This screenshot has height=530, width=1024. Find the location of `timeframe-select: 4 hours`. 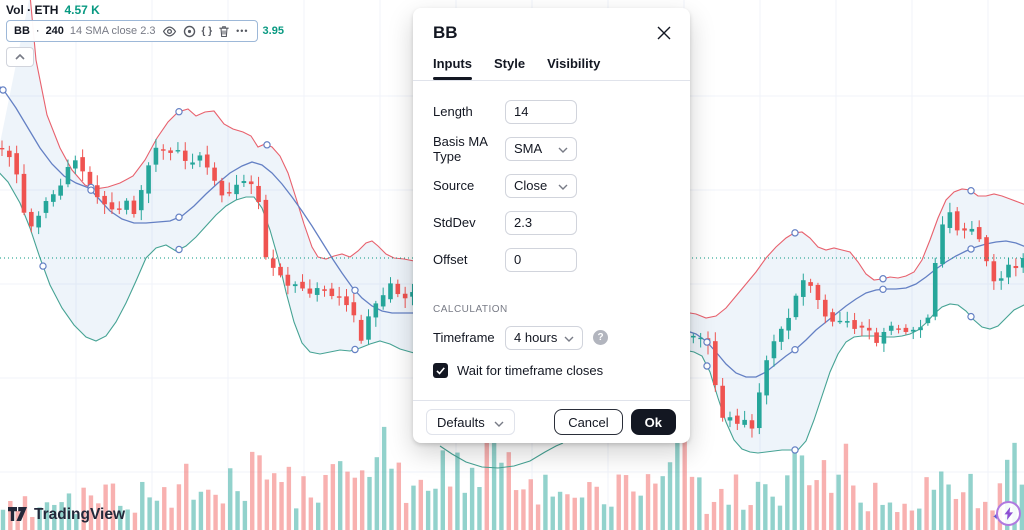

timeframe-select: 4 hours is located at coordinates (544, 337).